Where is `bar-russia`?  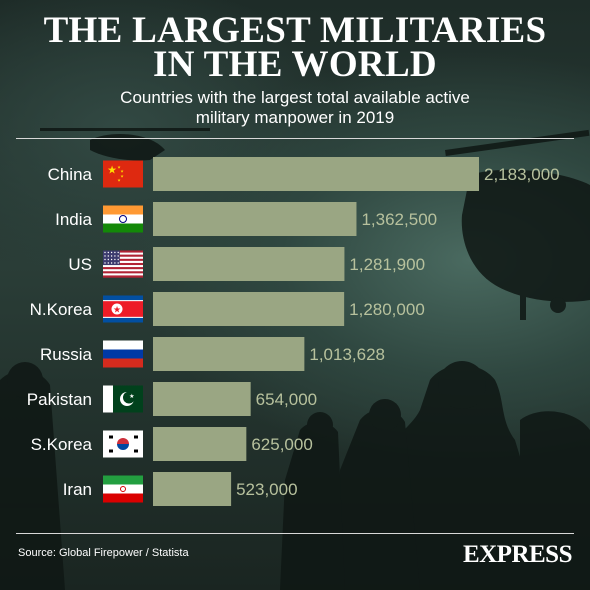
bar-russia is located at coordinates (228, 354).